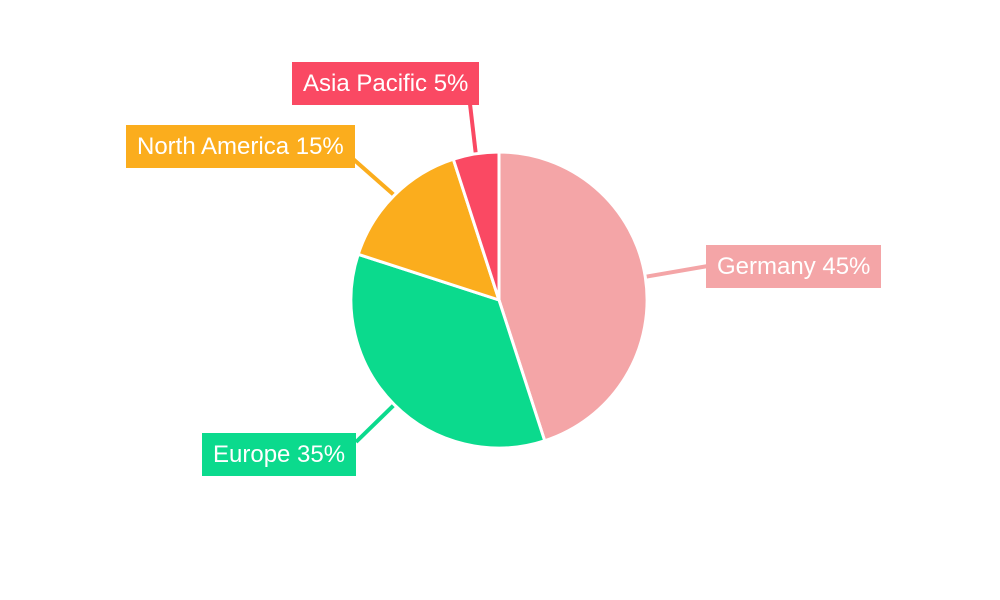 This screenshot has height=600, width=1000. Describe the element at coordinates (676, 271) in the screenshot. I see `leader-line-germany` at that location.